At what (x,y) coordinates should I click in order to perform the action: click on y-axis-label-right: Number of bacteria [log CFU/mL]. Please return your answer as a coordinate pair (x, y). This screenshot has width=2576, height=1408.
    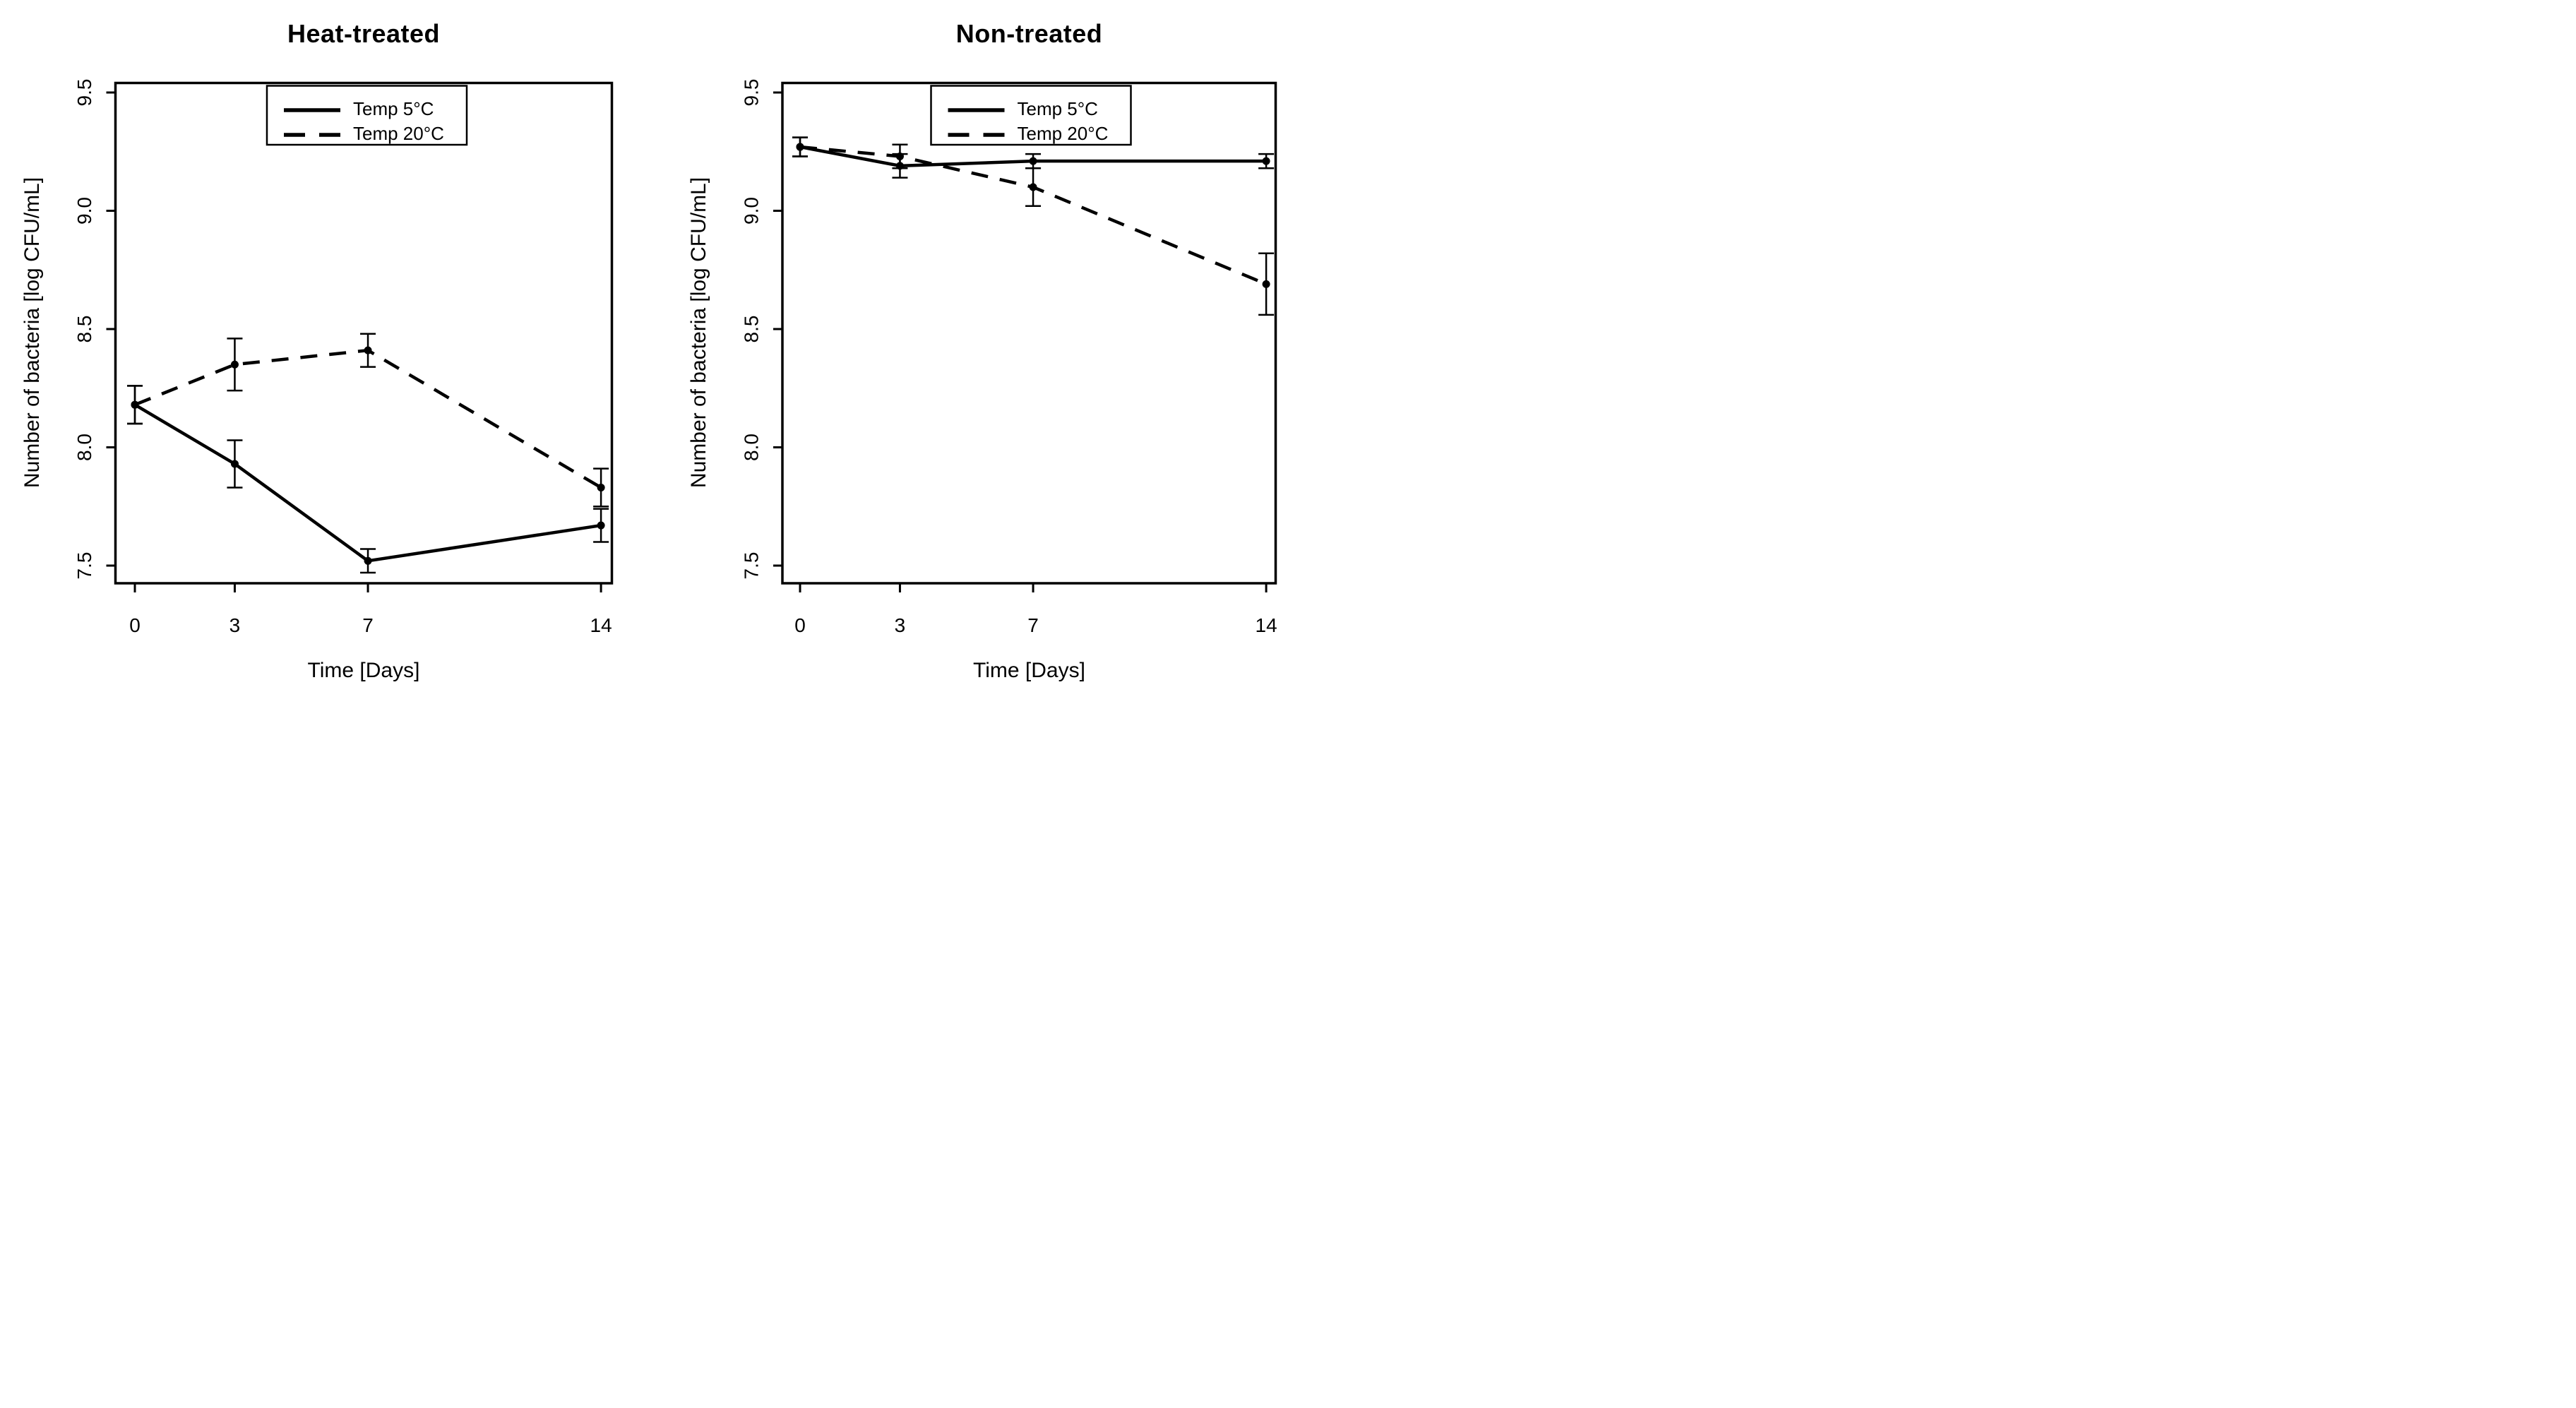
    Looking at the image, I should click on (698, 333).